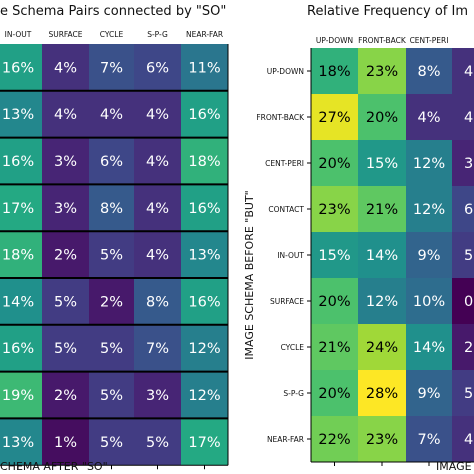 The image size is (474, 474). Describe the element at coordinates (334, 256) in the screenshot. I see `right-cell-label: 15%` at that location.